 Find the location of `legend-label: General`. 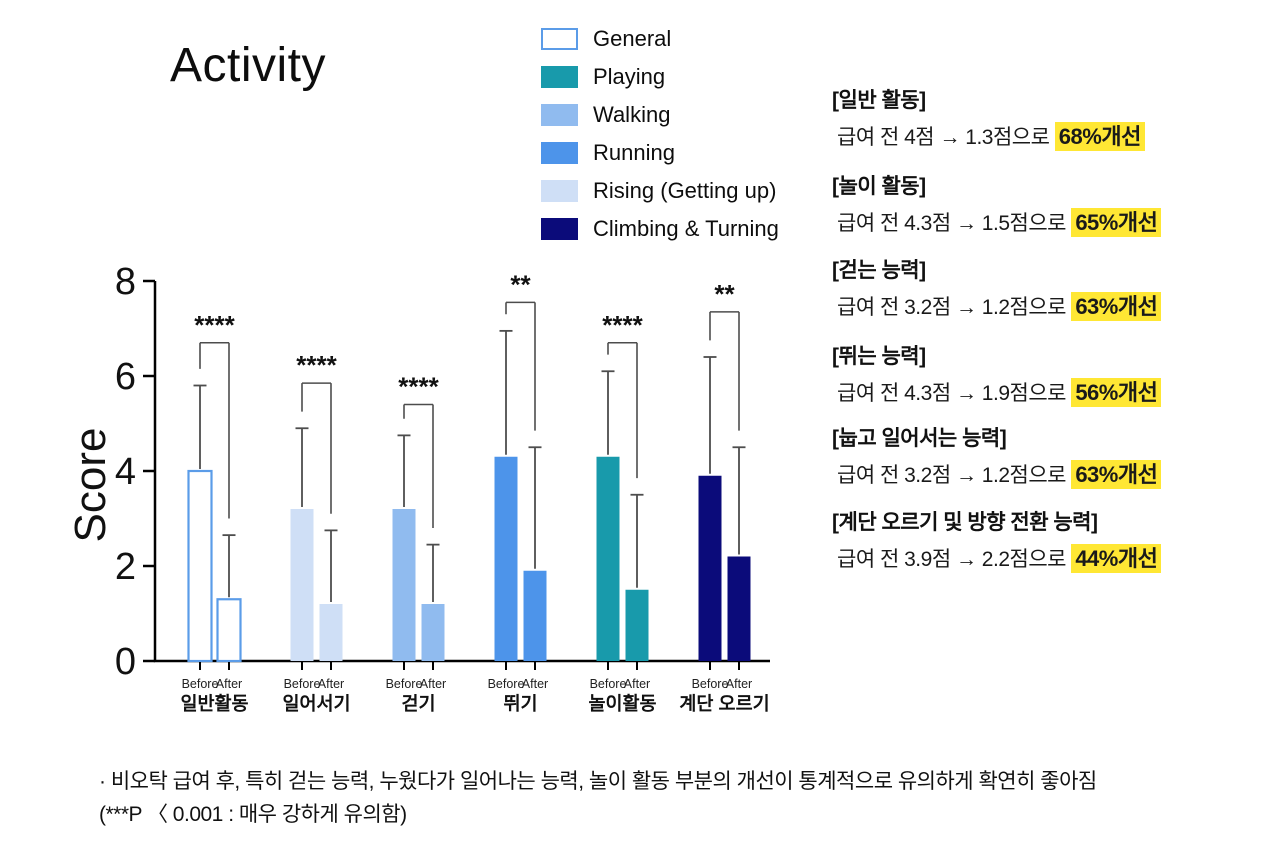

legend-label: General is located at coordinates (632, 38).